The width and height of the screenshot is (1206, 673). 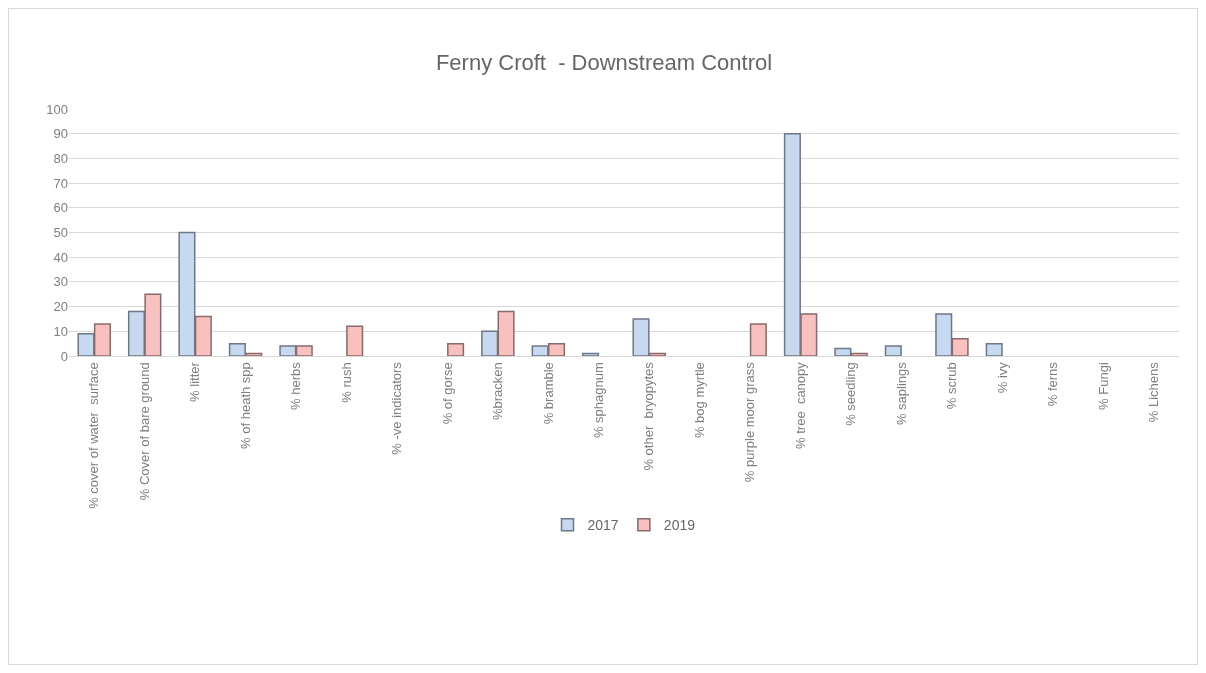 I want to click on x-tick-label: % herbs, so click(x=296, y=385).